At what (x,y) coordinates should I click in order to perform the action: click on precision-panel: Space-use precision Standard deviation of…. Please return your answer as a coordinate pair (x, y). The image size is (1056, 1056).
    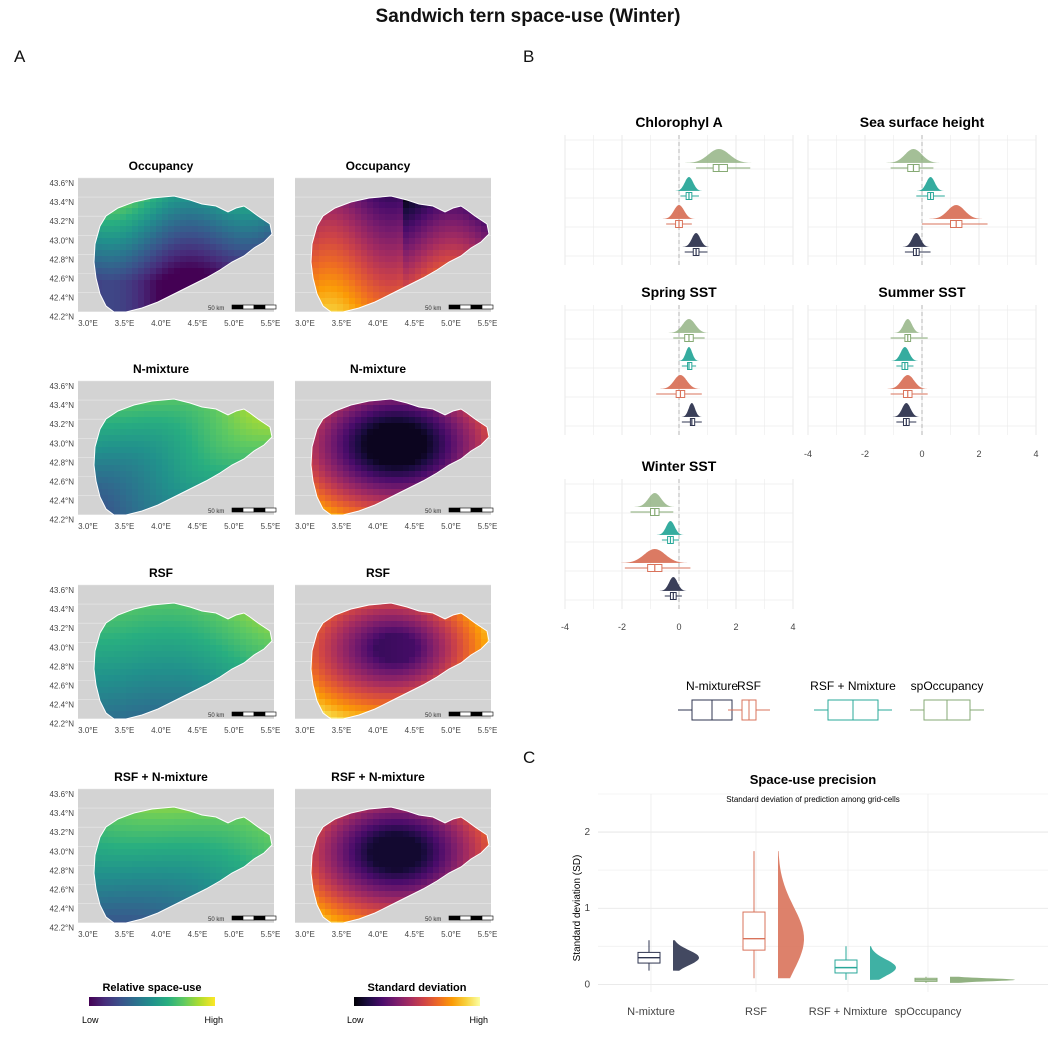
    Looking at the image, I should click on (810, 895).